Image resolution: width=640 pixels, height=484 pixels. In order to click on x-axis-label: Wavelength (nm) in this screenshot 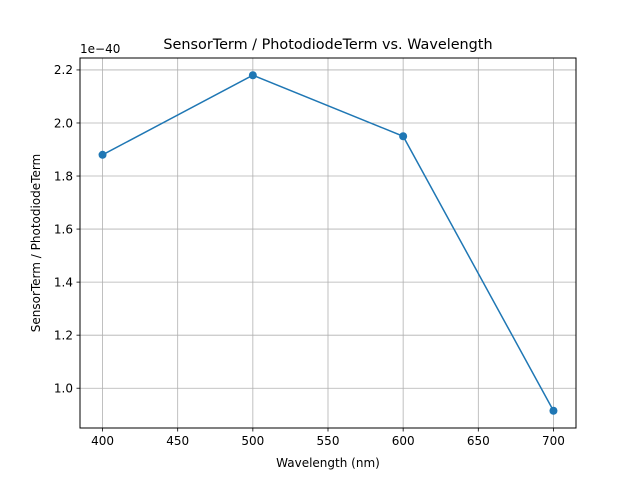, I will do `click(328, 463)`.